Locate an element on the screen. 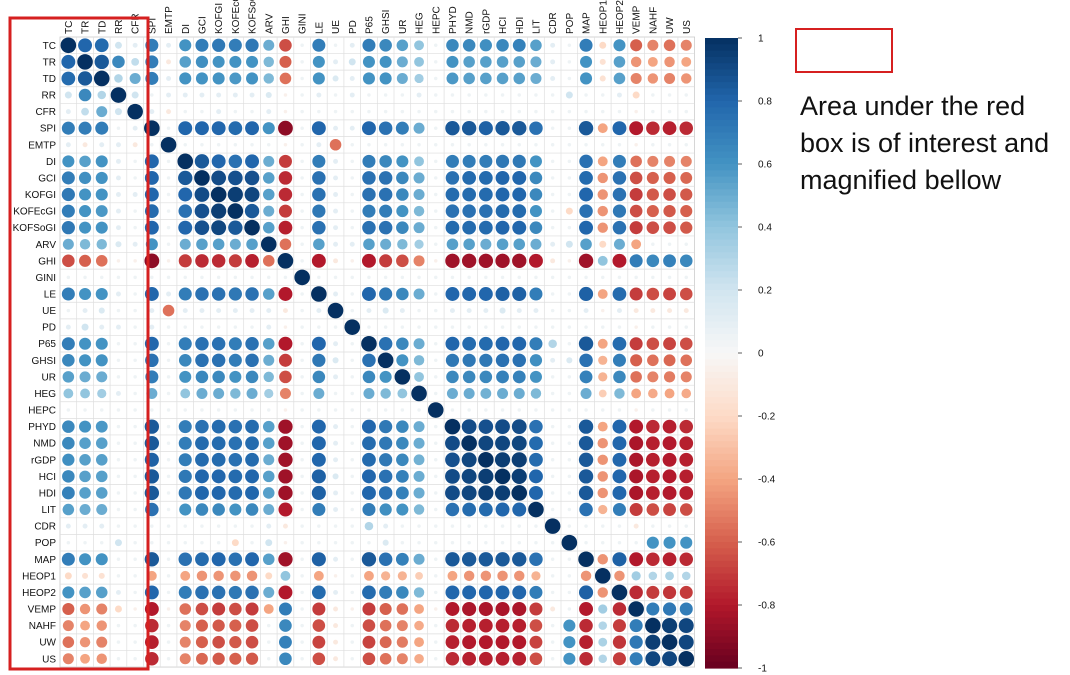 The width and height of the screenshot is (1070, 675). cell-rGDP-PD is located at coordinates (352, 460).